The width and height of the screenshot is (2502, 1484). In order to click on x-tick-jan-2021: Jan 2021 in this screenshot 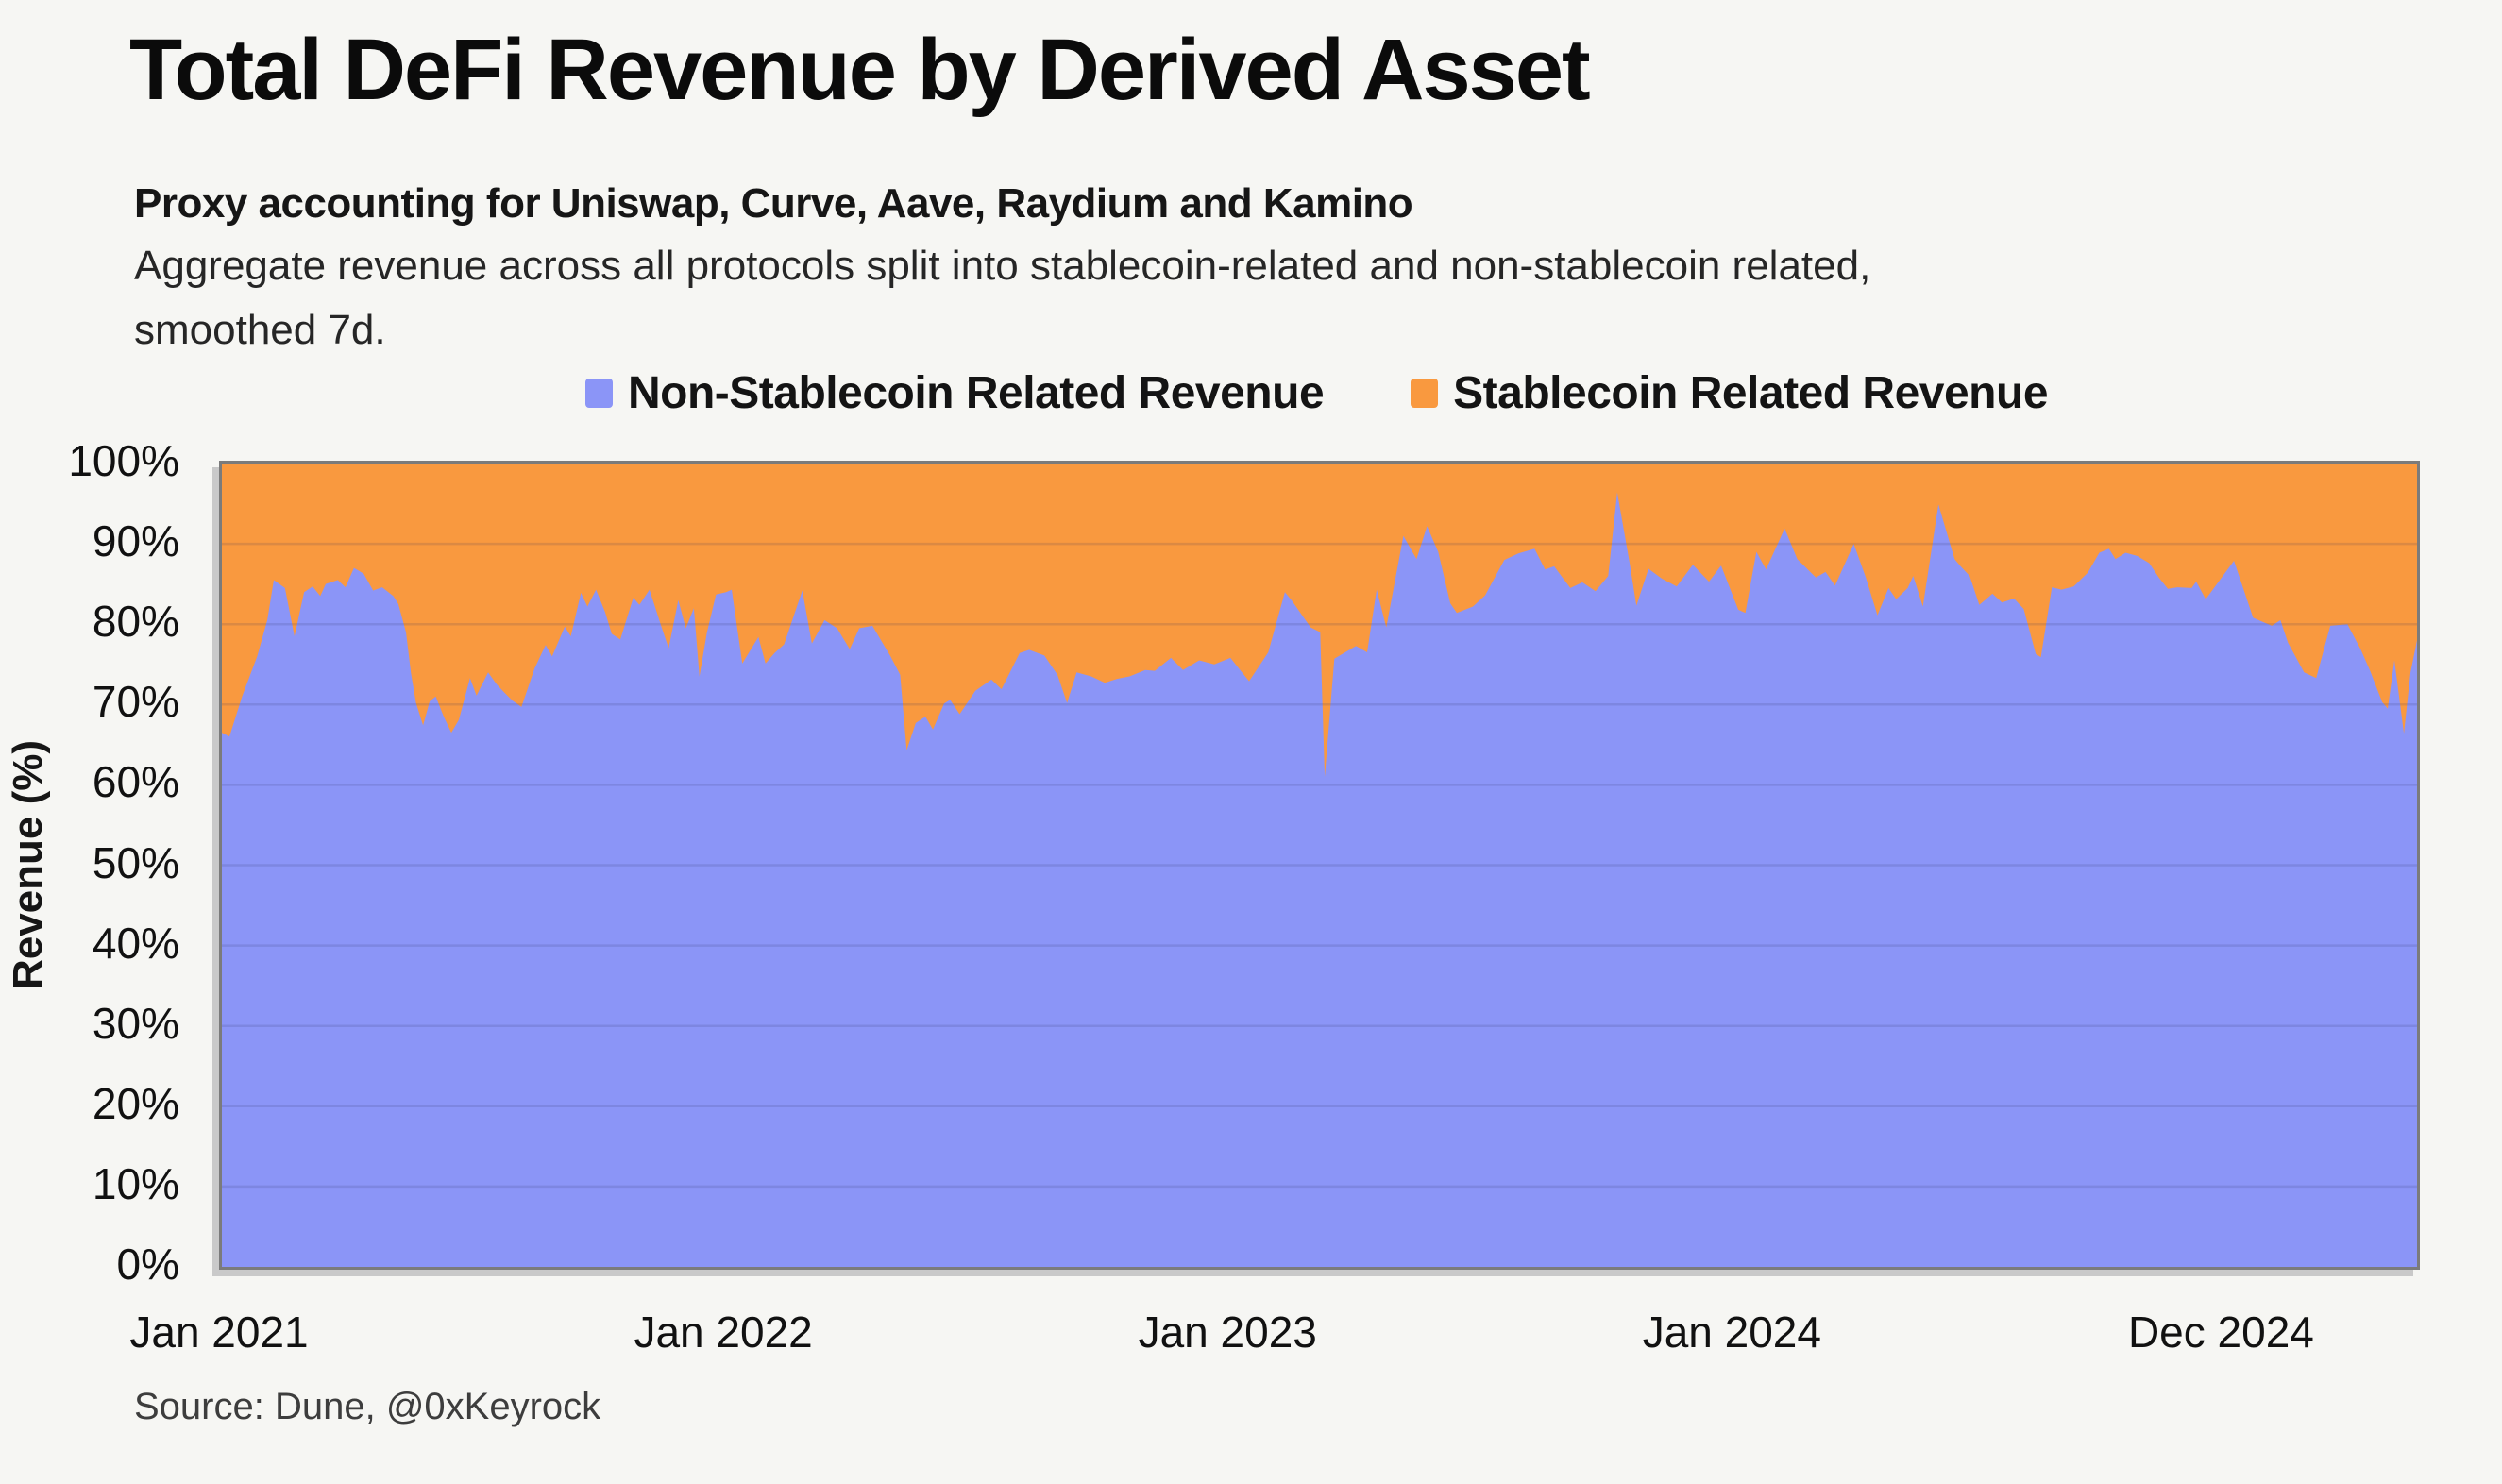, I will do `click(219, 1332)`.